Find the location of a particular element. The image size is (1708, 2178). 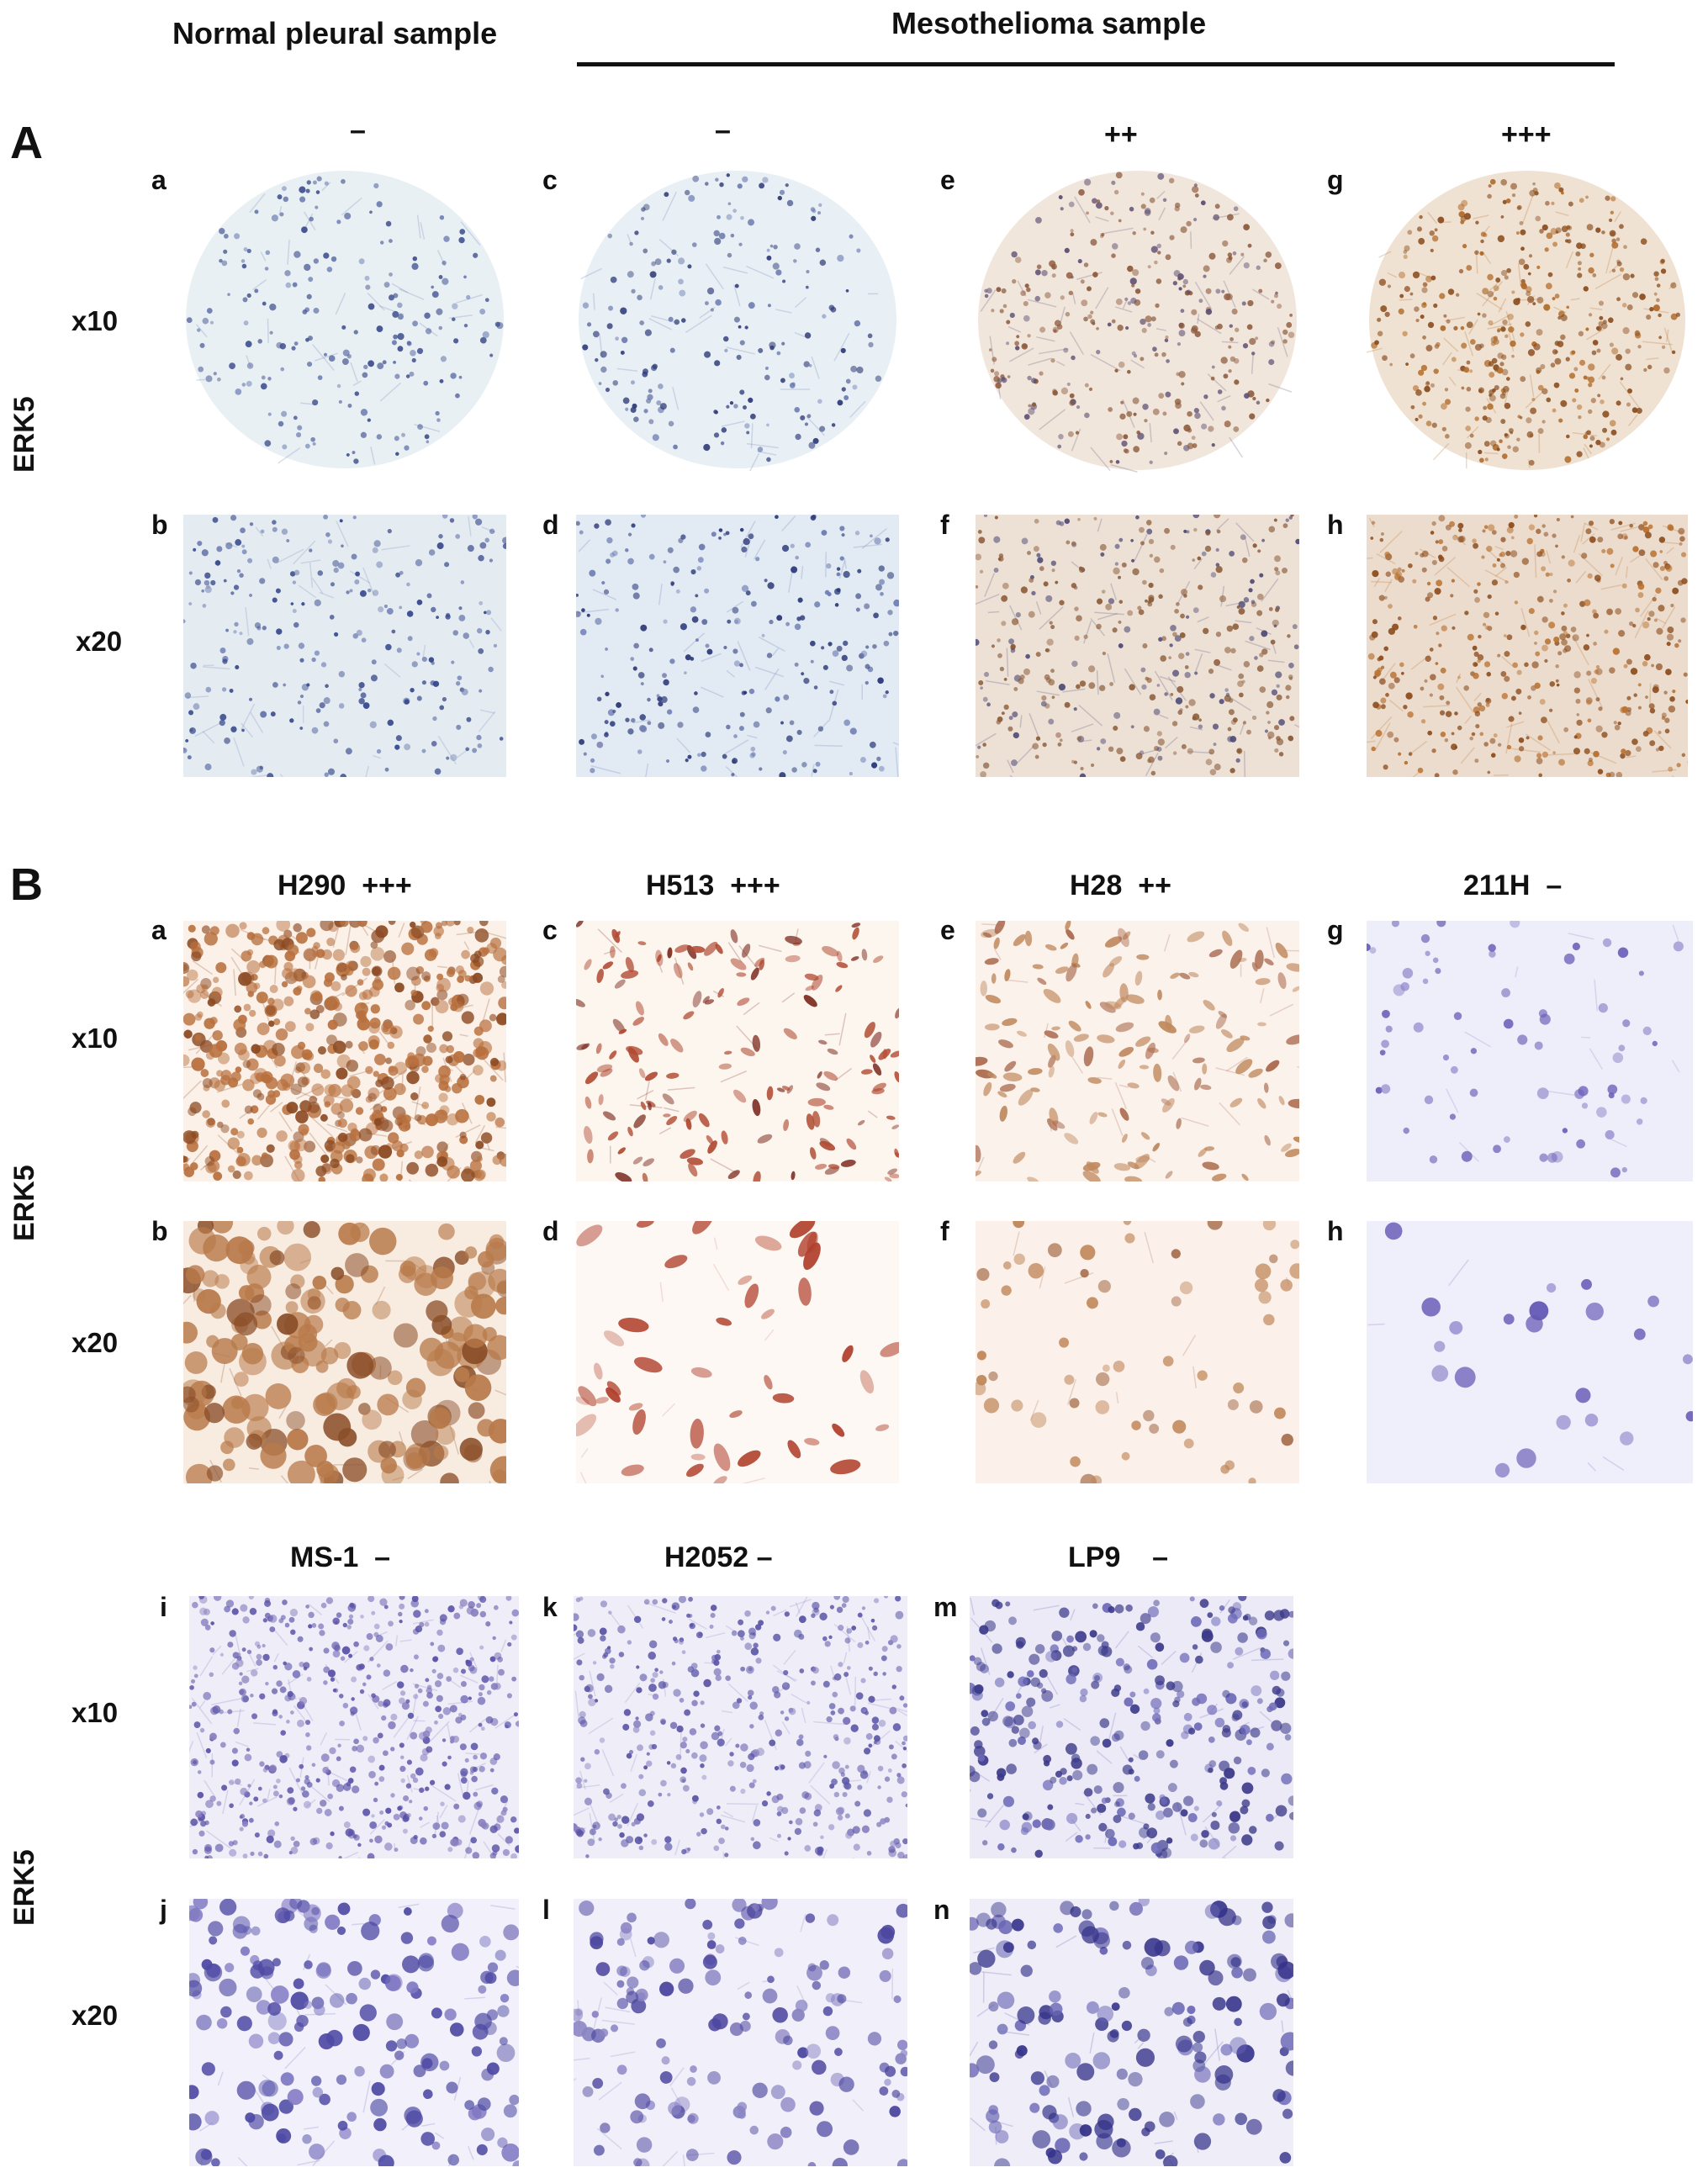

section-a-col4-score: +++ is located at coordinates (1526, 135).